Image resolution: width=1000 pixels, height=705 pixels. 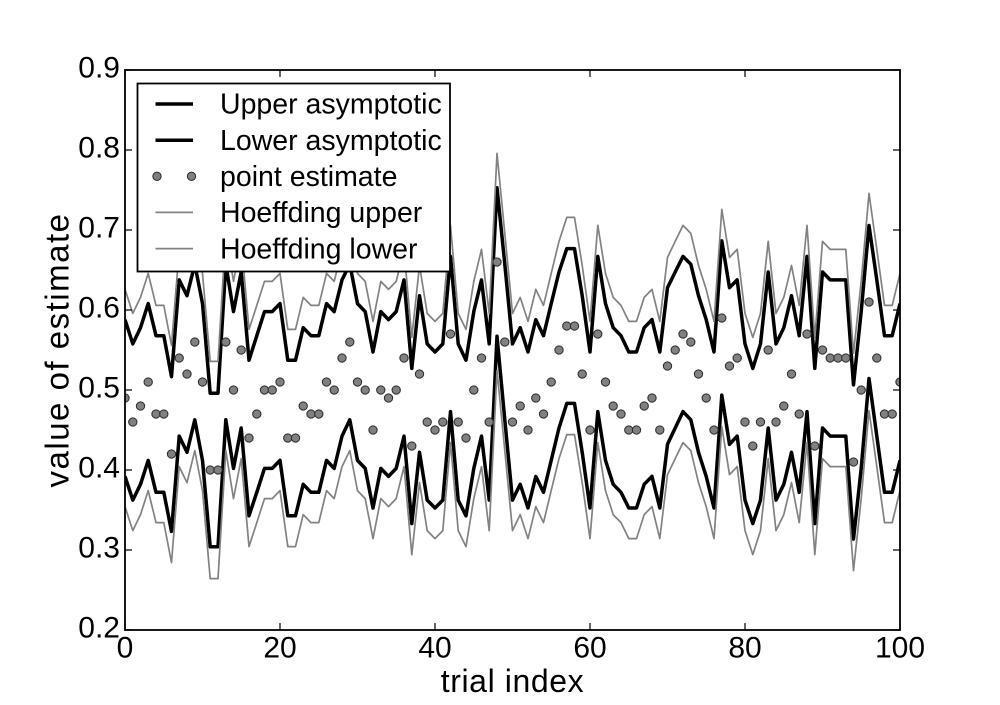 What do you see at coordinates (331, 105) in the screenshot?
I see `svg-text: Upper asymptotic` at bounding box center [331, 105].